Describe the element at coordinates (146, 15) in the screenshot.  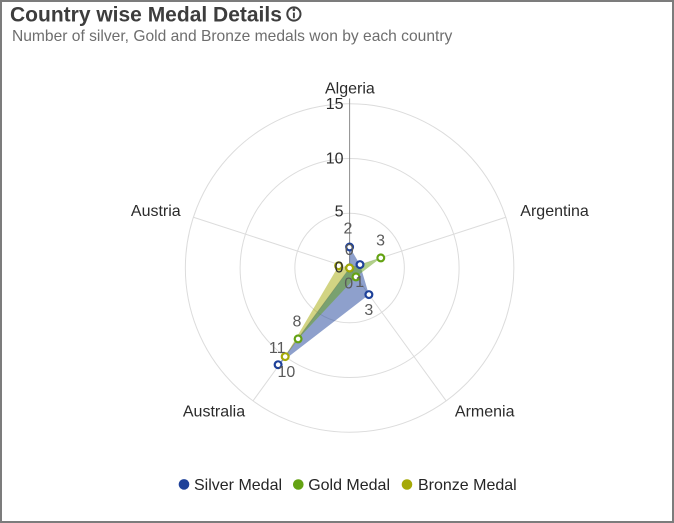
I see `svg-text: Country wise Medal Details` at that location.